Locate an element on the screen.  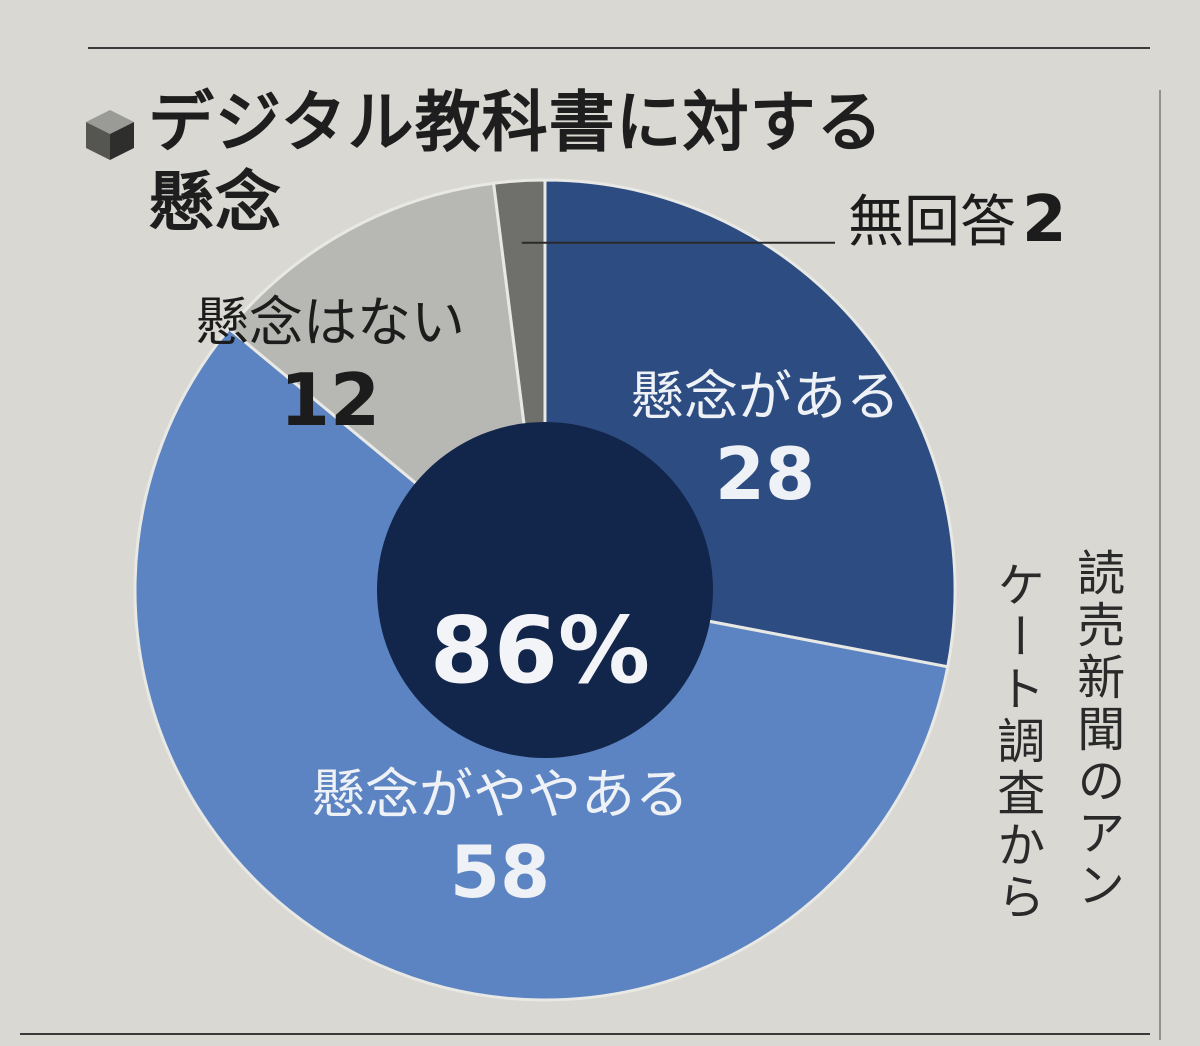
chart-title-line-2: 懸念 is located at coordinates (215, 202).